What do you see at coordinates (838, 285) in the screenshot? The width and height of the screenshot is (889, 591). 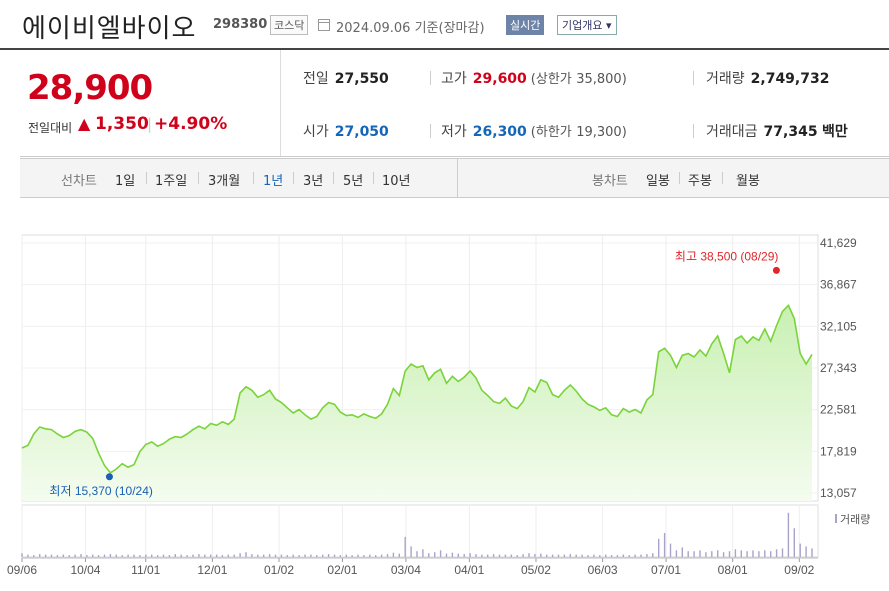 I see `y-tick-label: 36,867` at bounding box center [838, 285].